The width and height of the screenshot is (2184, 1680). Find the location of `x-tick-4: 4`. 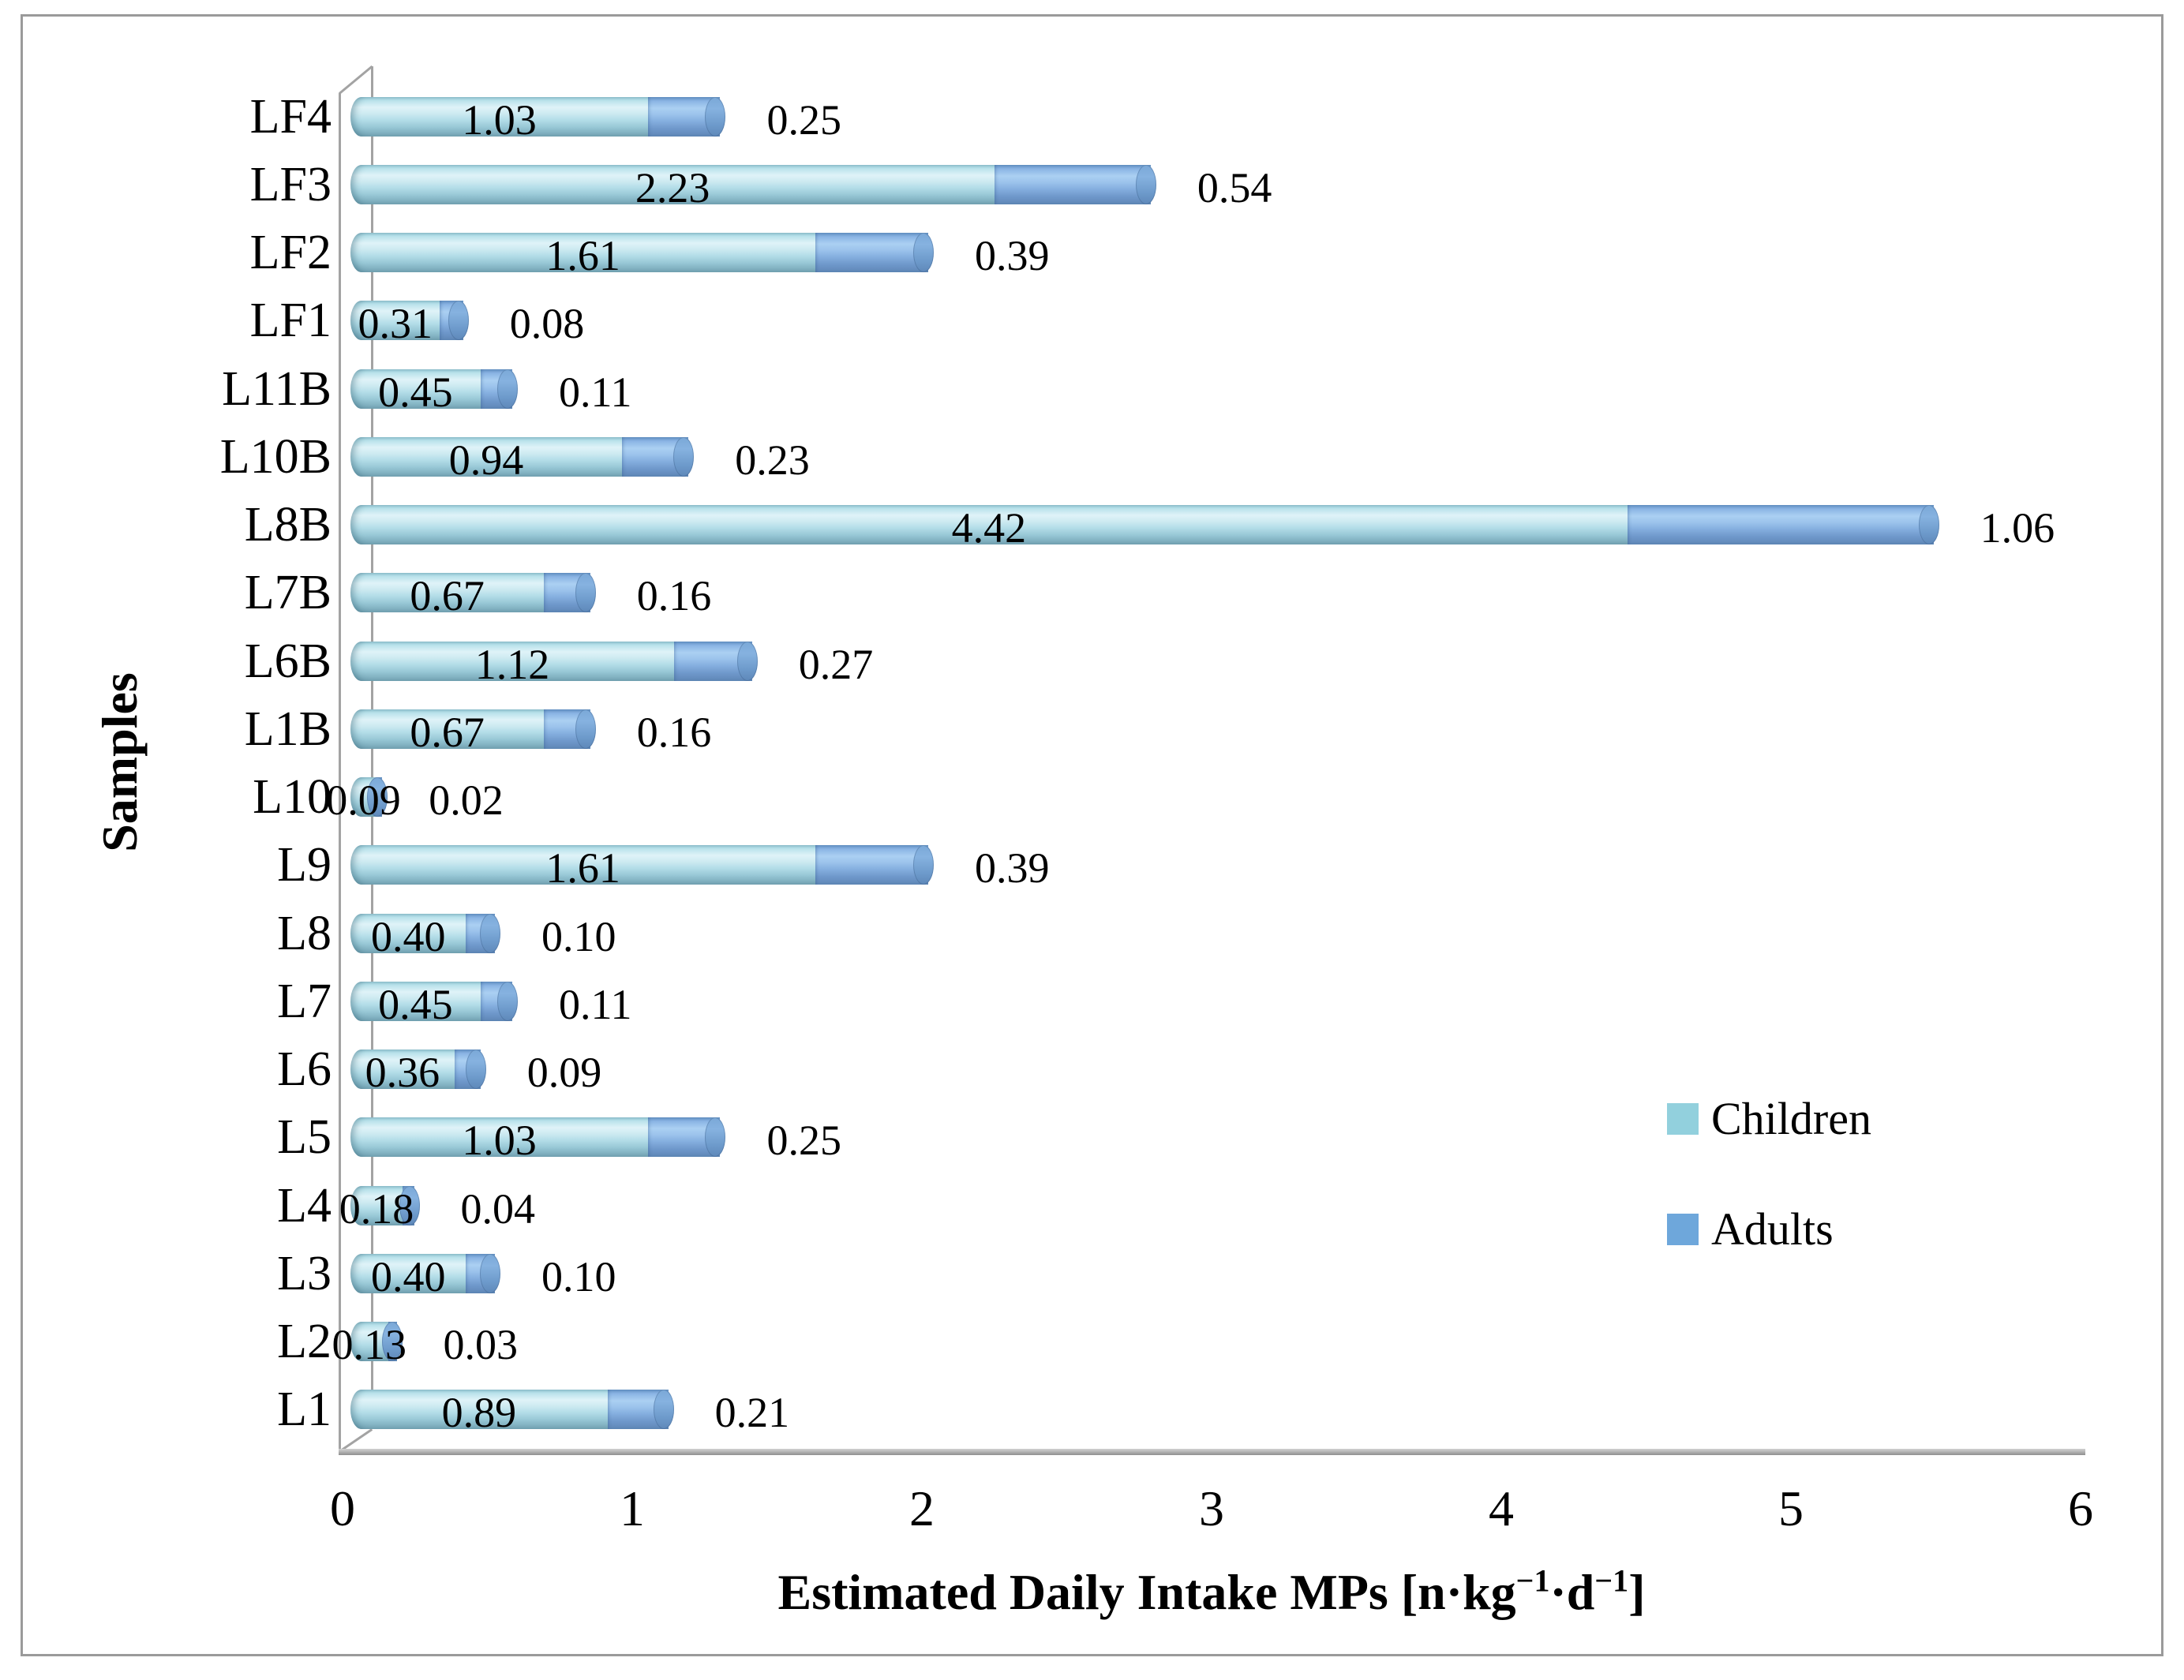

x-tick-4: 4 is located at coordinates (1501, 1508).